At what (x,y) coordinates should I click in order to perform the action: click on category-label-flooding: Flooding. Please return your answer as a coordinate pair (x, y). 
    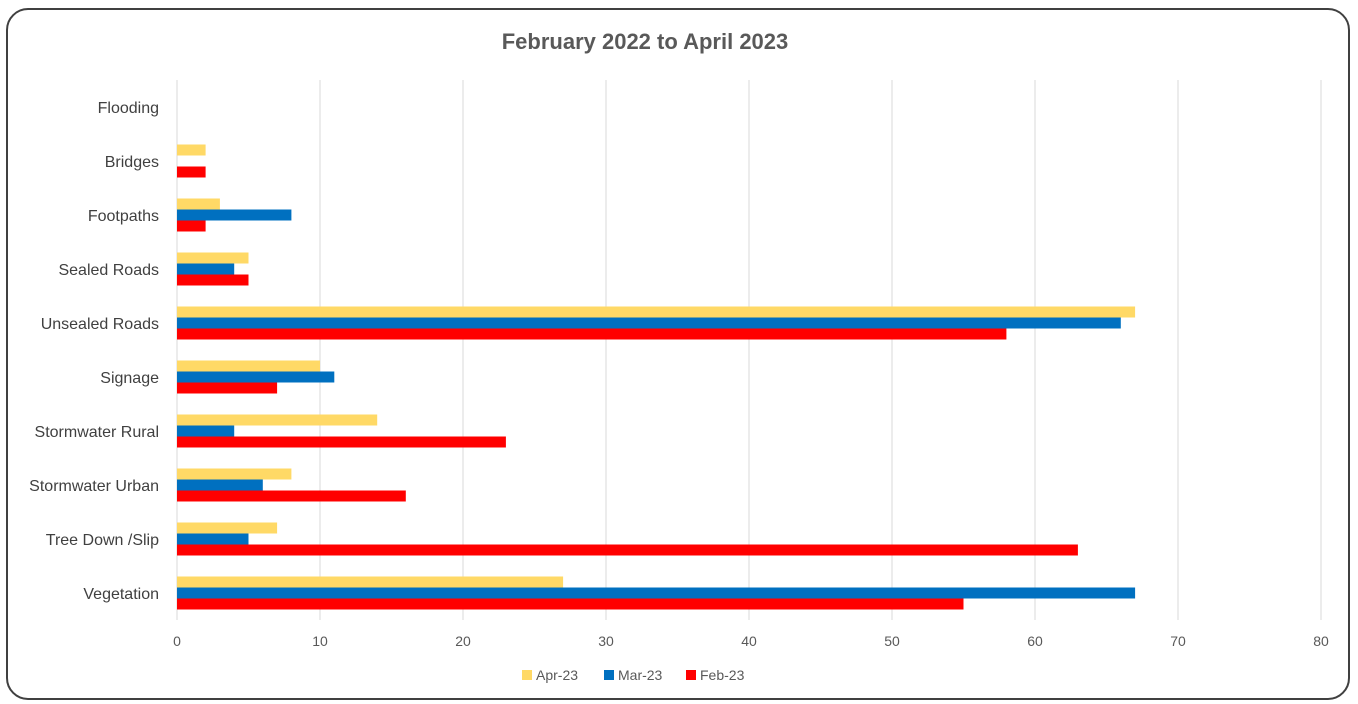
    Looking at the image, I should click on (128, 108).